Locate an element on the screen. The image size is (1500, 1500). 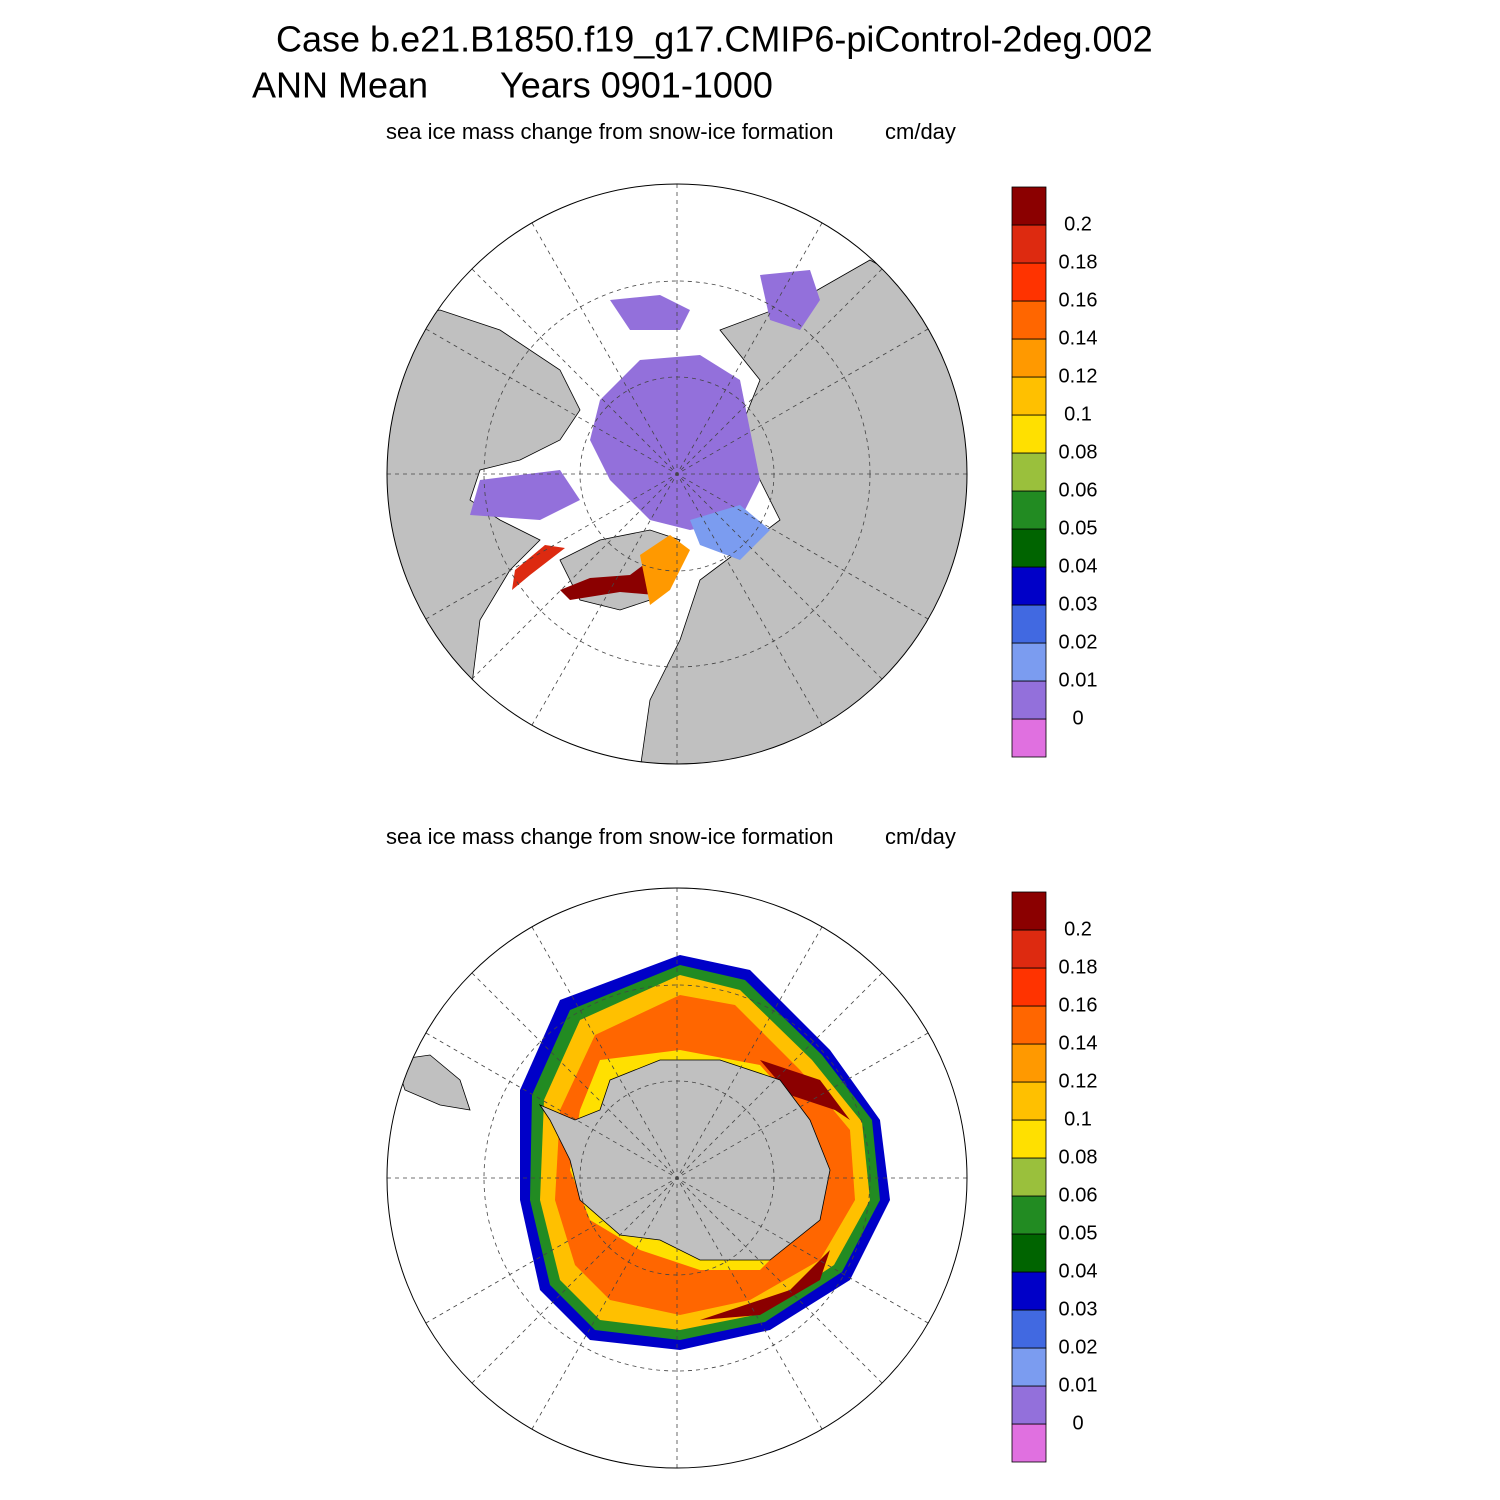
north-map is located at coordinates (677, 511).